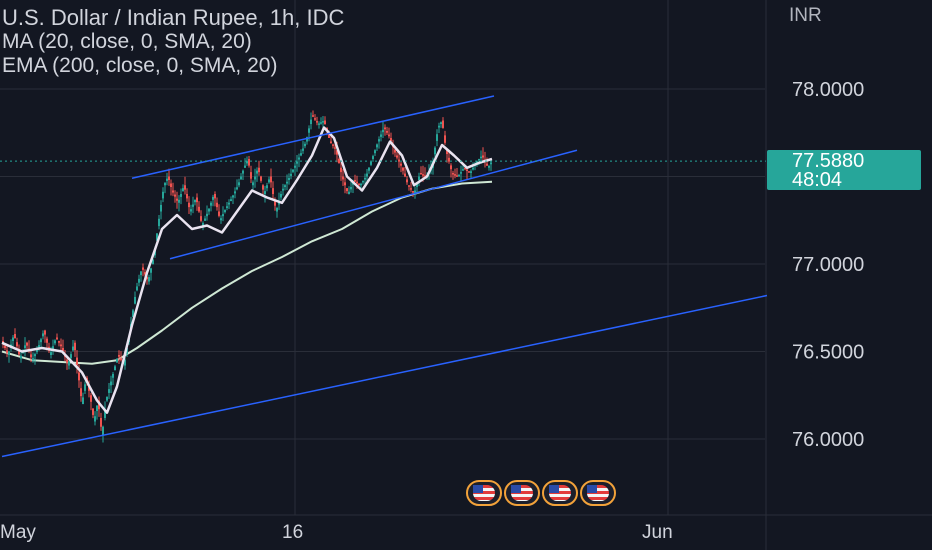 This screenshot has width=932, height=550. Describe the element at coordinates (173, 17) in the screenshot. I see `symbol-title: U.S. Dollar / Indian Rupee, 1h, IDC` at that location.